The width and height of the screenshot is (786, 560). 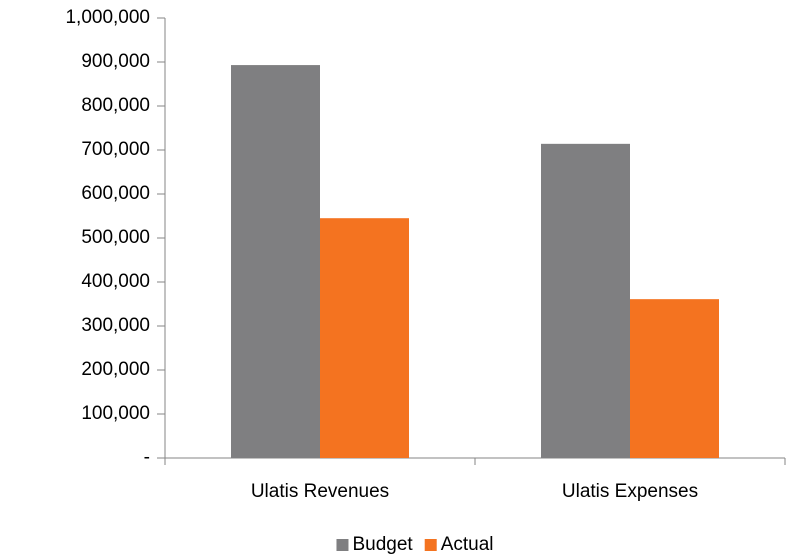 I want to click on y-tick-label: 800,000, so click(x=115, y=105).